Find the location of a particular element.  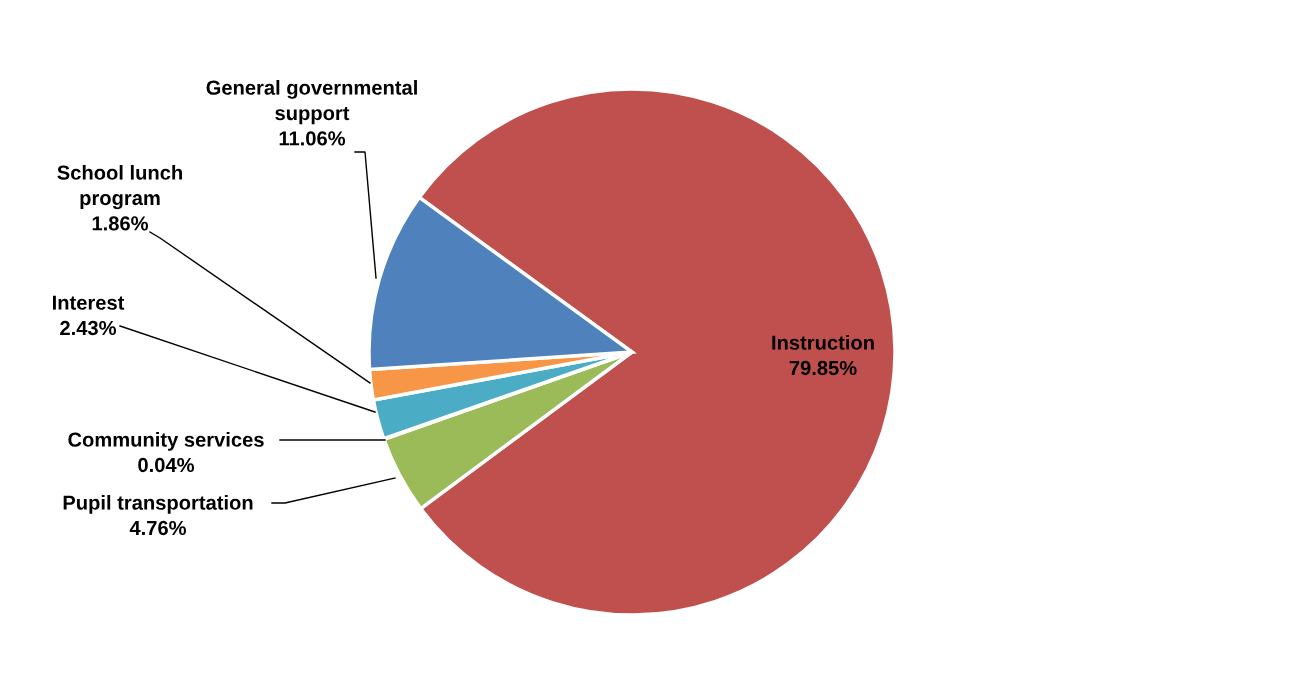

slice-label: School lunch program is located at coordinates (119, 187).